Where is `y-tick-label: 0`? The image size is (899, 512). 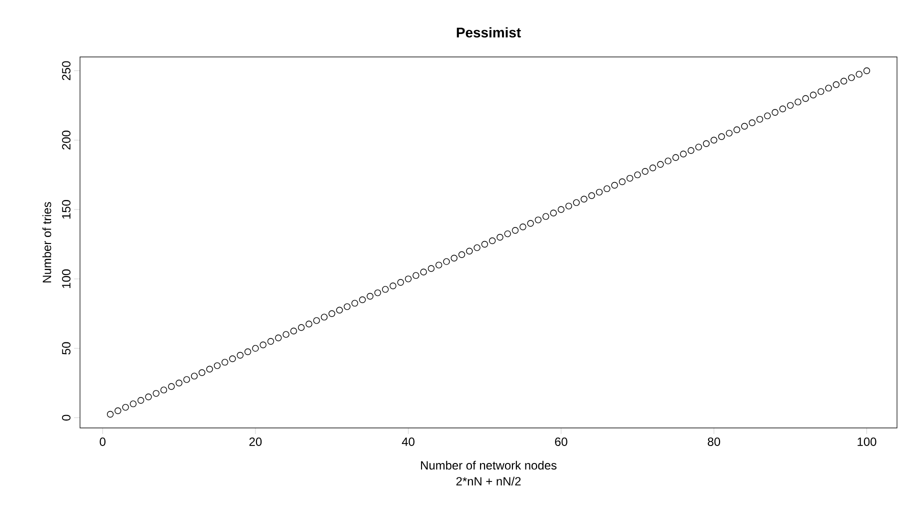 y-tick-label: 0 is located at coordinates (66, 417).